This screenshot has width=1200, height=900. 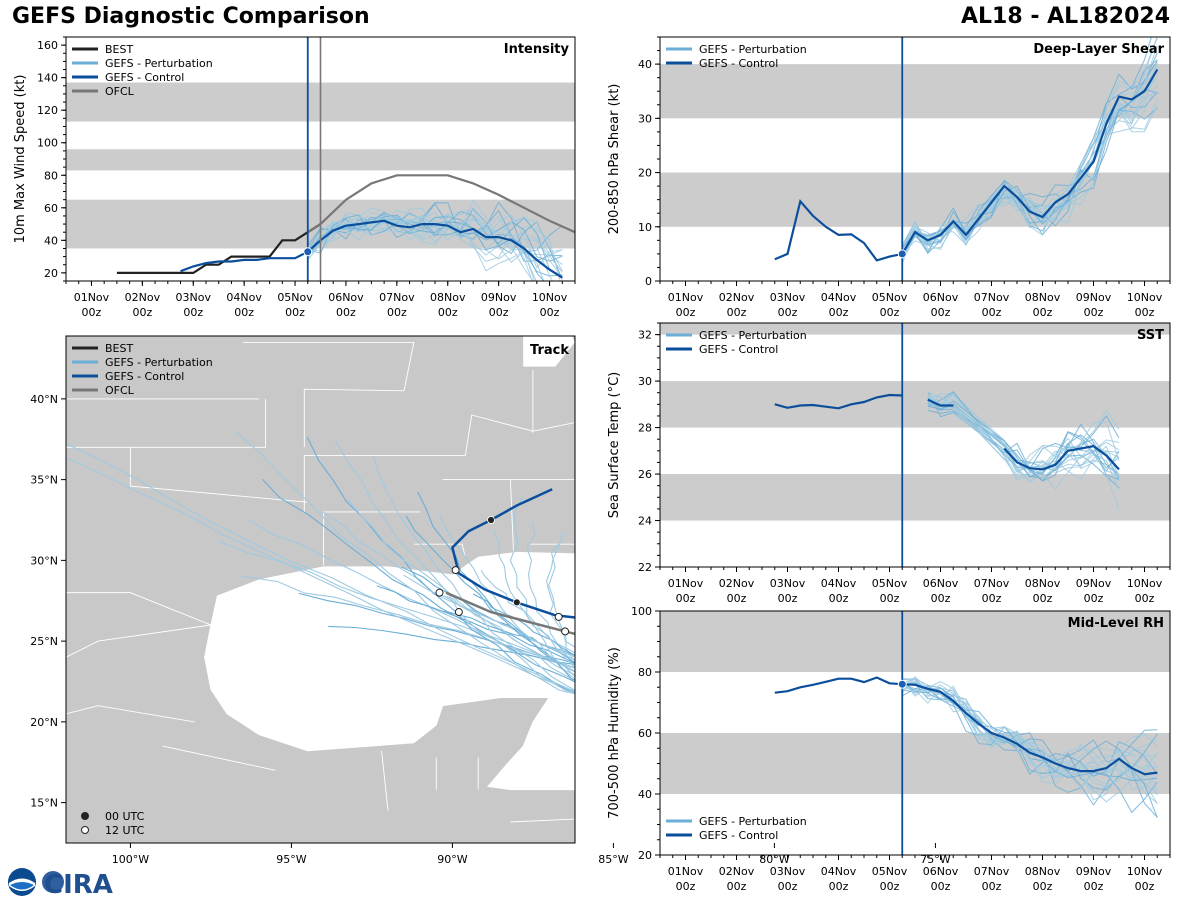 What do you see at coordinates (320, 717) in the screenshot?
I see `mexico-land` at bounding box center [320, 717].